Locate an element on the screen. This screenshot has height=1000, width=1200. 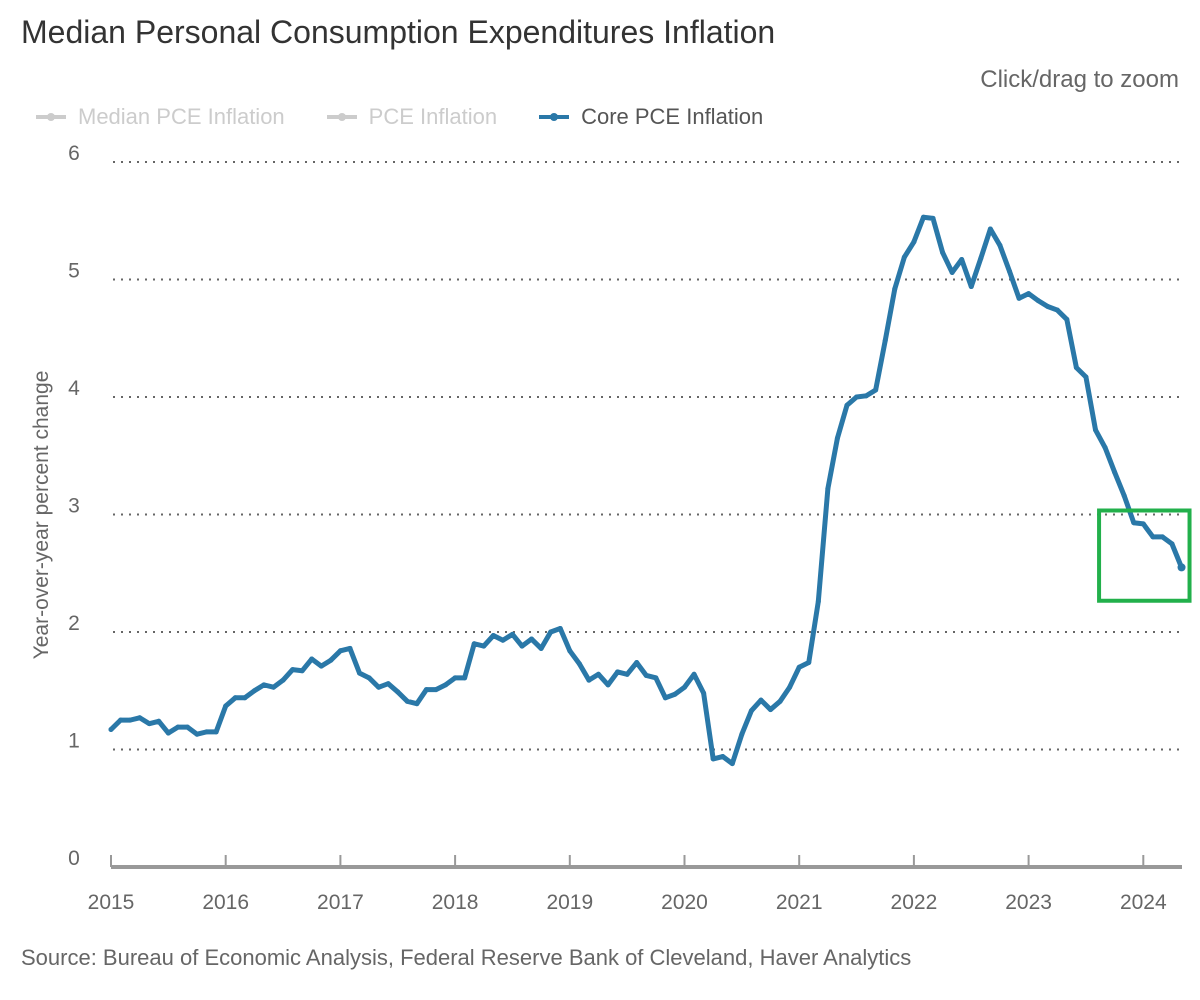
y-tick-label: 0 is located at coordinates (74, 858).